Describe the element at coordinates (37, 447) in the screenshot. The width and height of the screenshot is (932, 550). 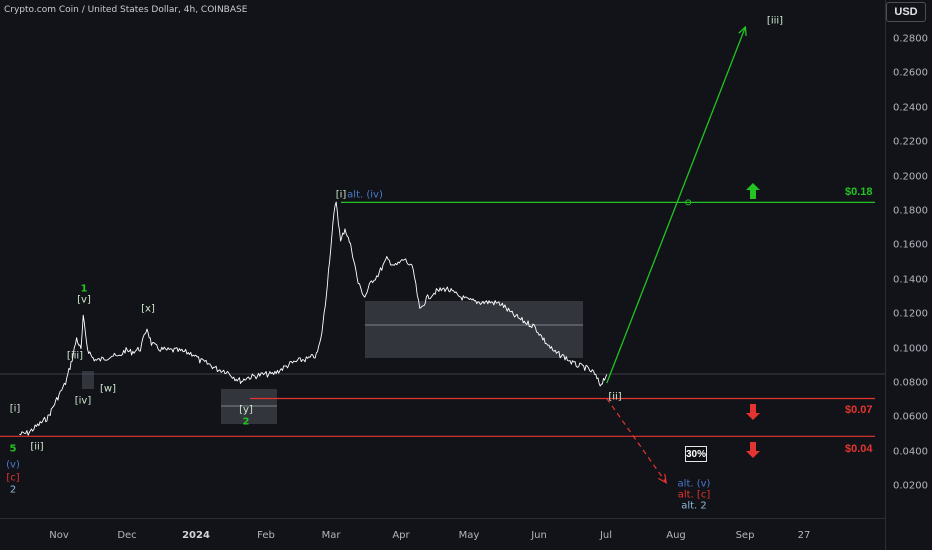
I see `wave-label-ii: [ii]` at that location.